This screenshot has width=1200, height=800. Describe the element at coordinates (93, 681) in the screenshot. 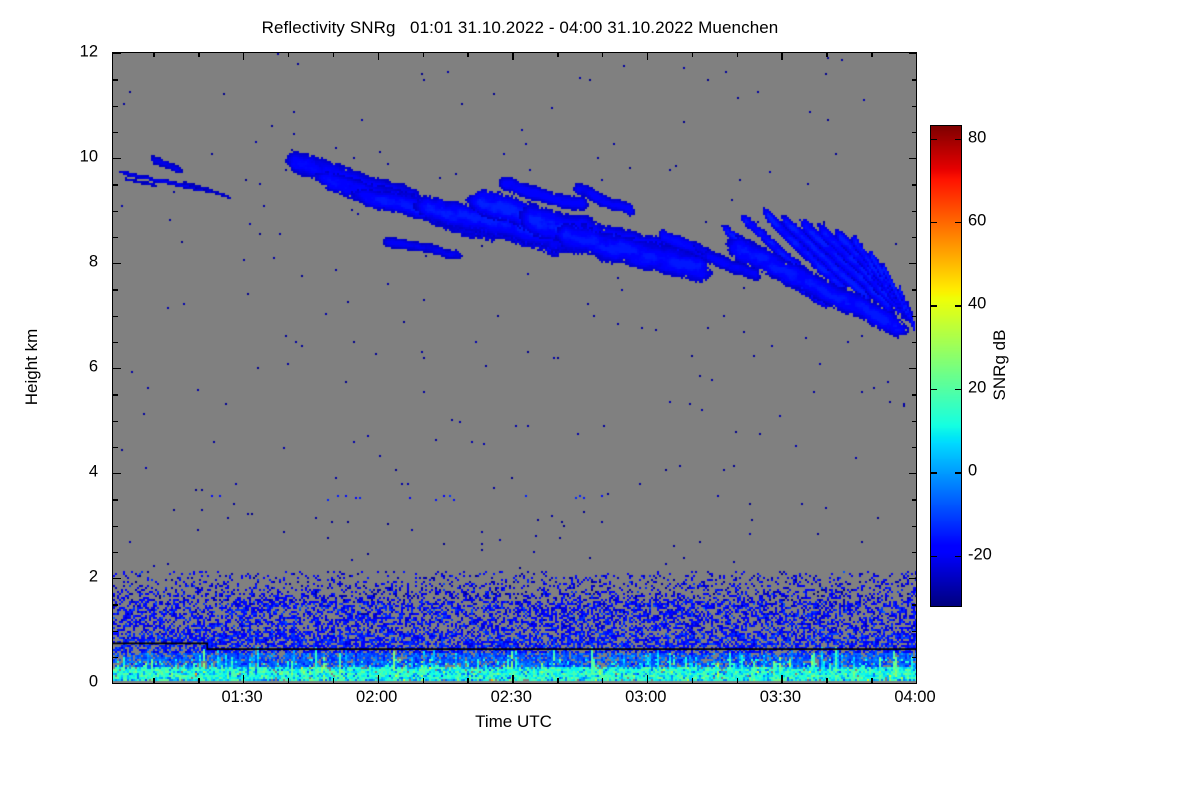

I see `y-tick-label: 0` at that location.